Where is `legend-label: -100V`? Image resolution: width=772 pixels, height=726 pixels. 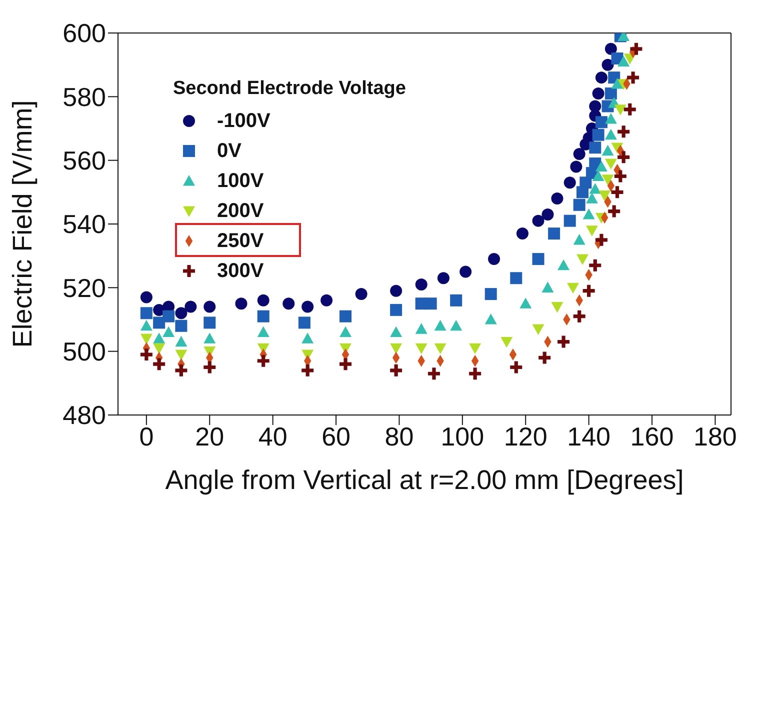
legend-label: -100V is located at coordinates (243, 121).